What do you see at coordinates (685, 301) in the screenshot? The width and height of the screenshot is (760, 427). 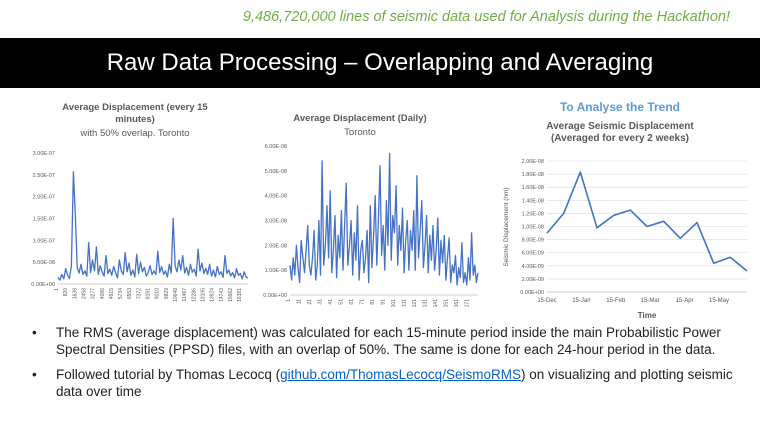 I see `chart3-xtick-label: 15-Apr` at bounding box center [685, 301].